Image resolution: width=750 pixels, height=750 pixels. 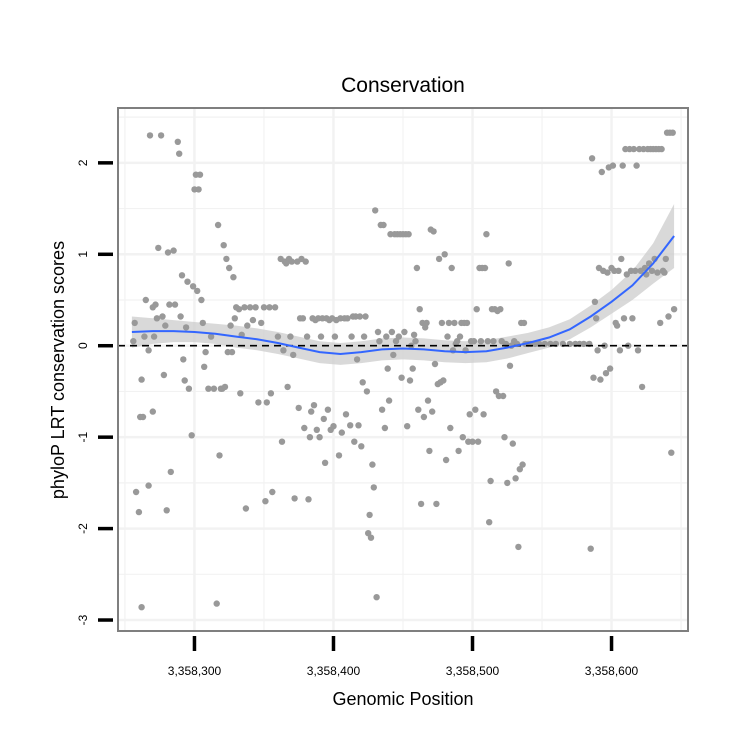 I want to click on y-axis-title: phyloP LRT conservation scores, so click(x=58, y=370).